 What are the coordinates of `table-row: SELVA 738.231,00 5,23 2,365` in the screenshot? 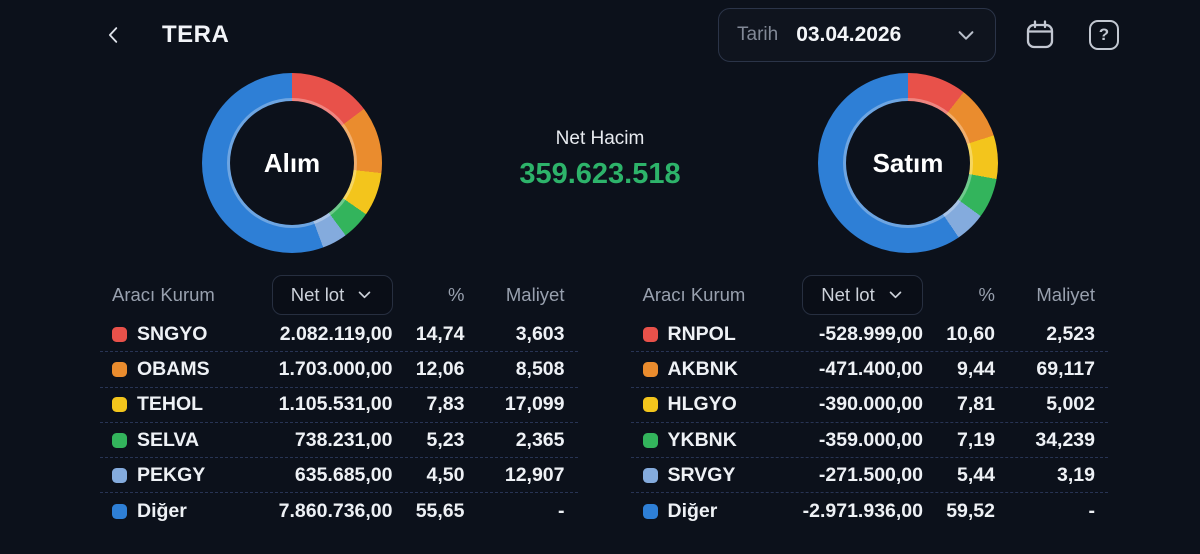 It's located at (339, 441).